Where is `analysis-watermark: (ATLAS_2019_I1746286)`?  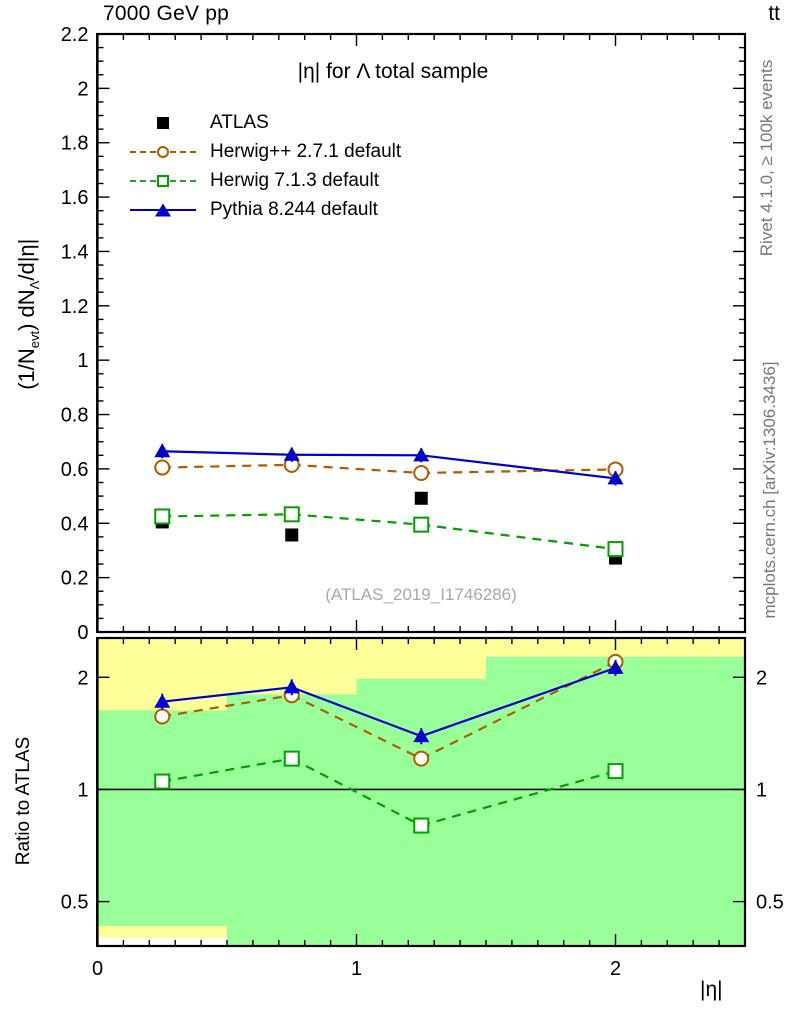
analysis-watermark: (ATLAS_2019_I1746286) is located at coordinates (421, 594).